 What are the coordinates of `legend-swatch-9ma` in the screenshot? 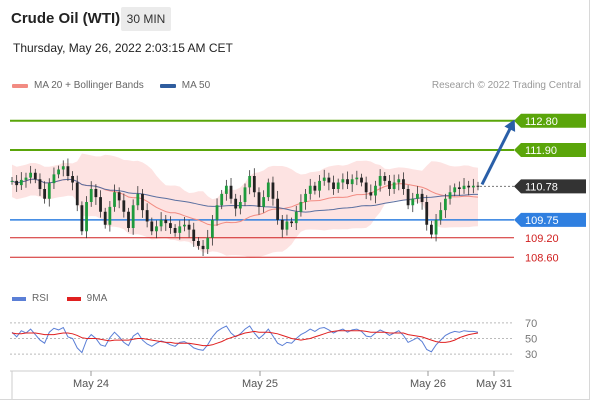 It's located at (73, 298).